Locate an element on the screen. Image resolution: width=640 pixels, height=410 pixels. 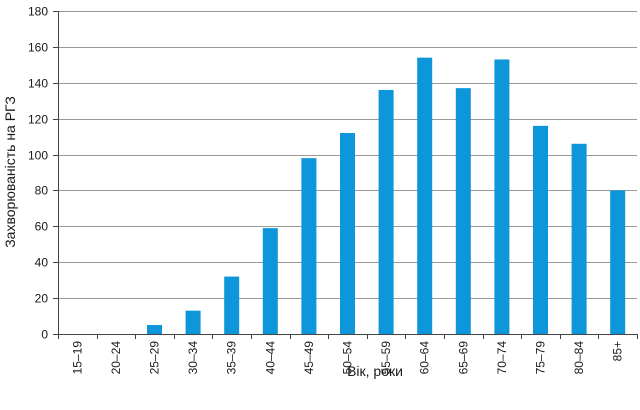
x-tick-label: 50–54 is located at coordinates (348, 358).